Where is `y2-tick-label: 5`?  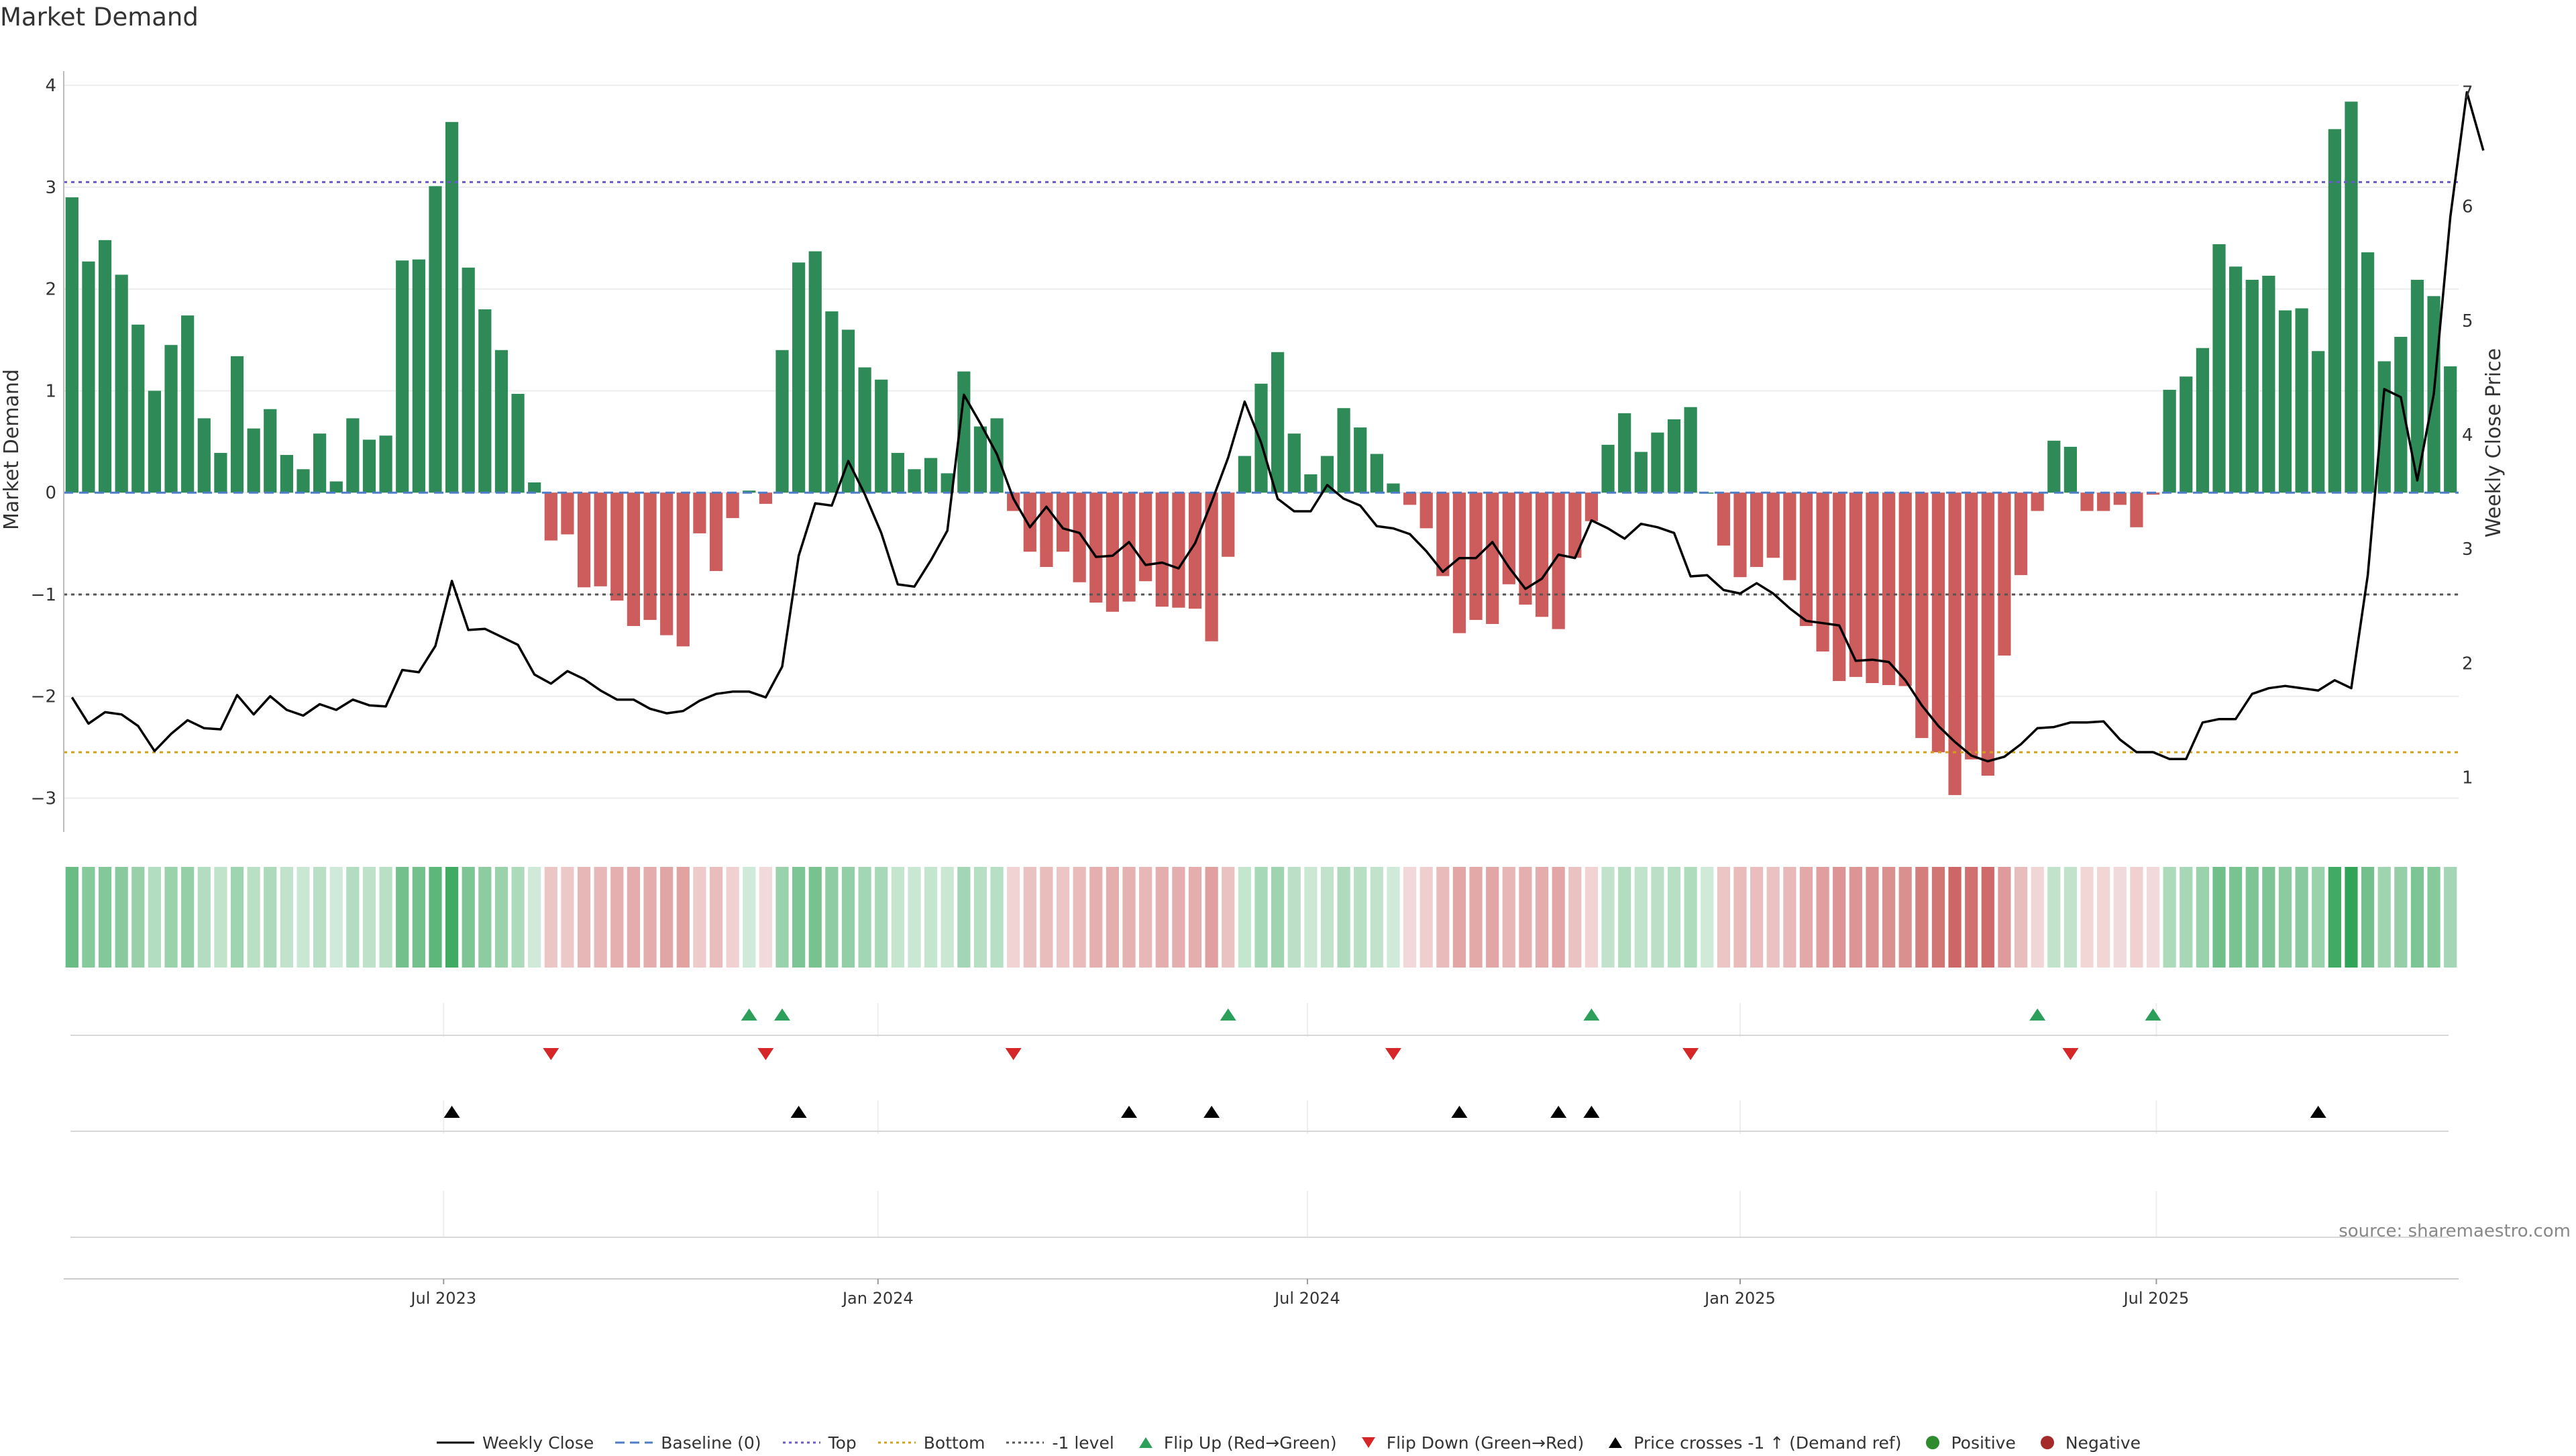
y2-tick-label: 5 is located at coordinates (2467, 321).